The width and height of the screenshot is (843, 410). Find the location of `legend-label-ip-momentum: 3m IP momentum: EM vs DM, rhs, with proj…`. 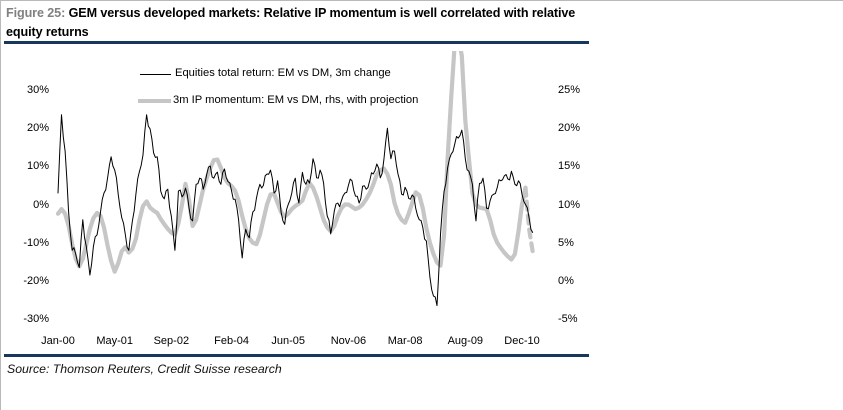

legend-label-ip-momentum: 3m IP momentum: EM vs DM, rhs, with proj… is located at coordinates (296, 100).